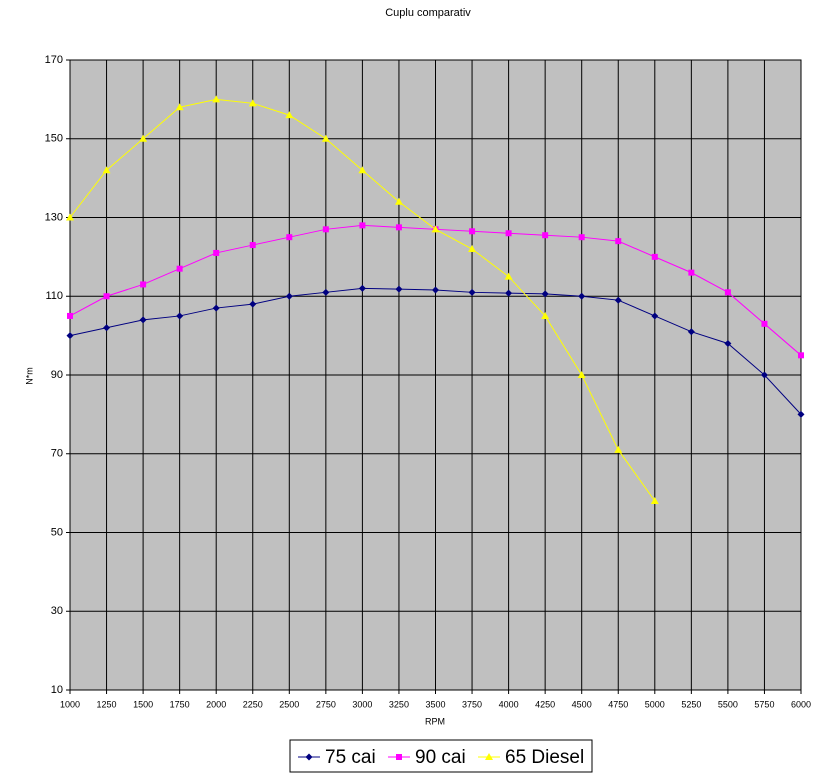  I want to click on legend-label: 90 cai, so click(440, 757).